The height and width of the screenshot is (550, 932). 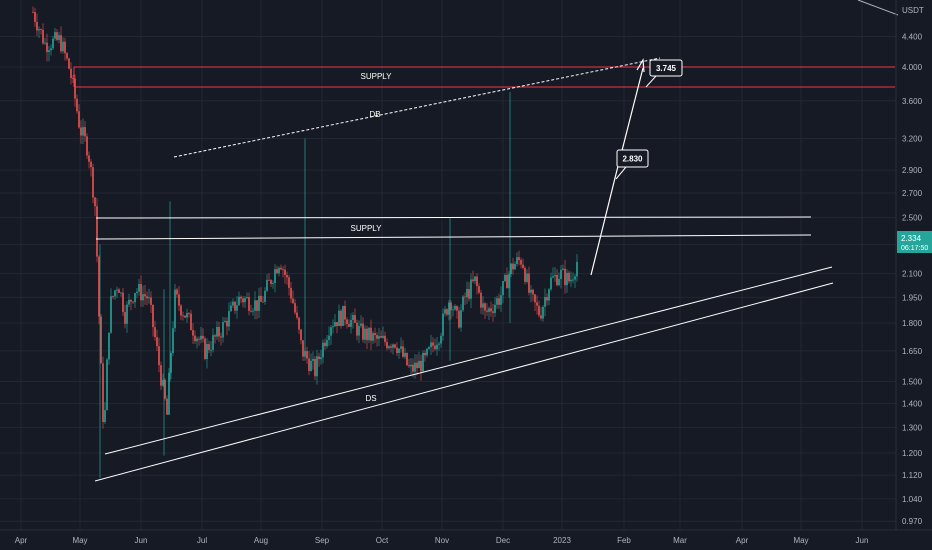 I want to click on lower-supply-bottom-line, so click(x=453, y=237).